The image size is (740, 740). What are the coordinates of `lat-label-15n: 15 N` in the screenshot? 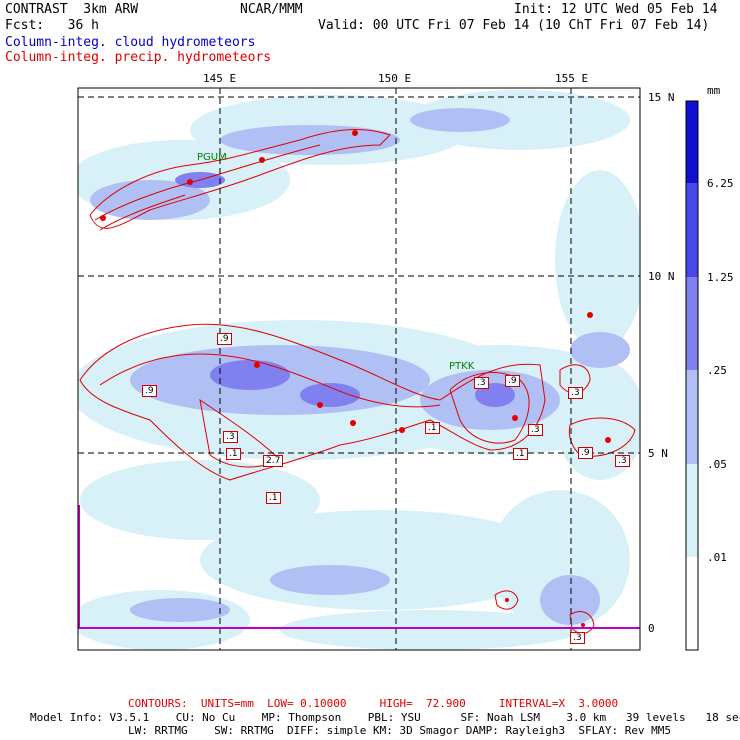 It's located at (661, 97).